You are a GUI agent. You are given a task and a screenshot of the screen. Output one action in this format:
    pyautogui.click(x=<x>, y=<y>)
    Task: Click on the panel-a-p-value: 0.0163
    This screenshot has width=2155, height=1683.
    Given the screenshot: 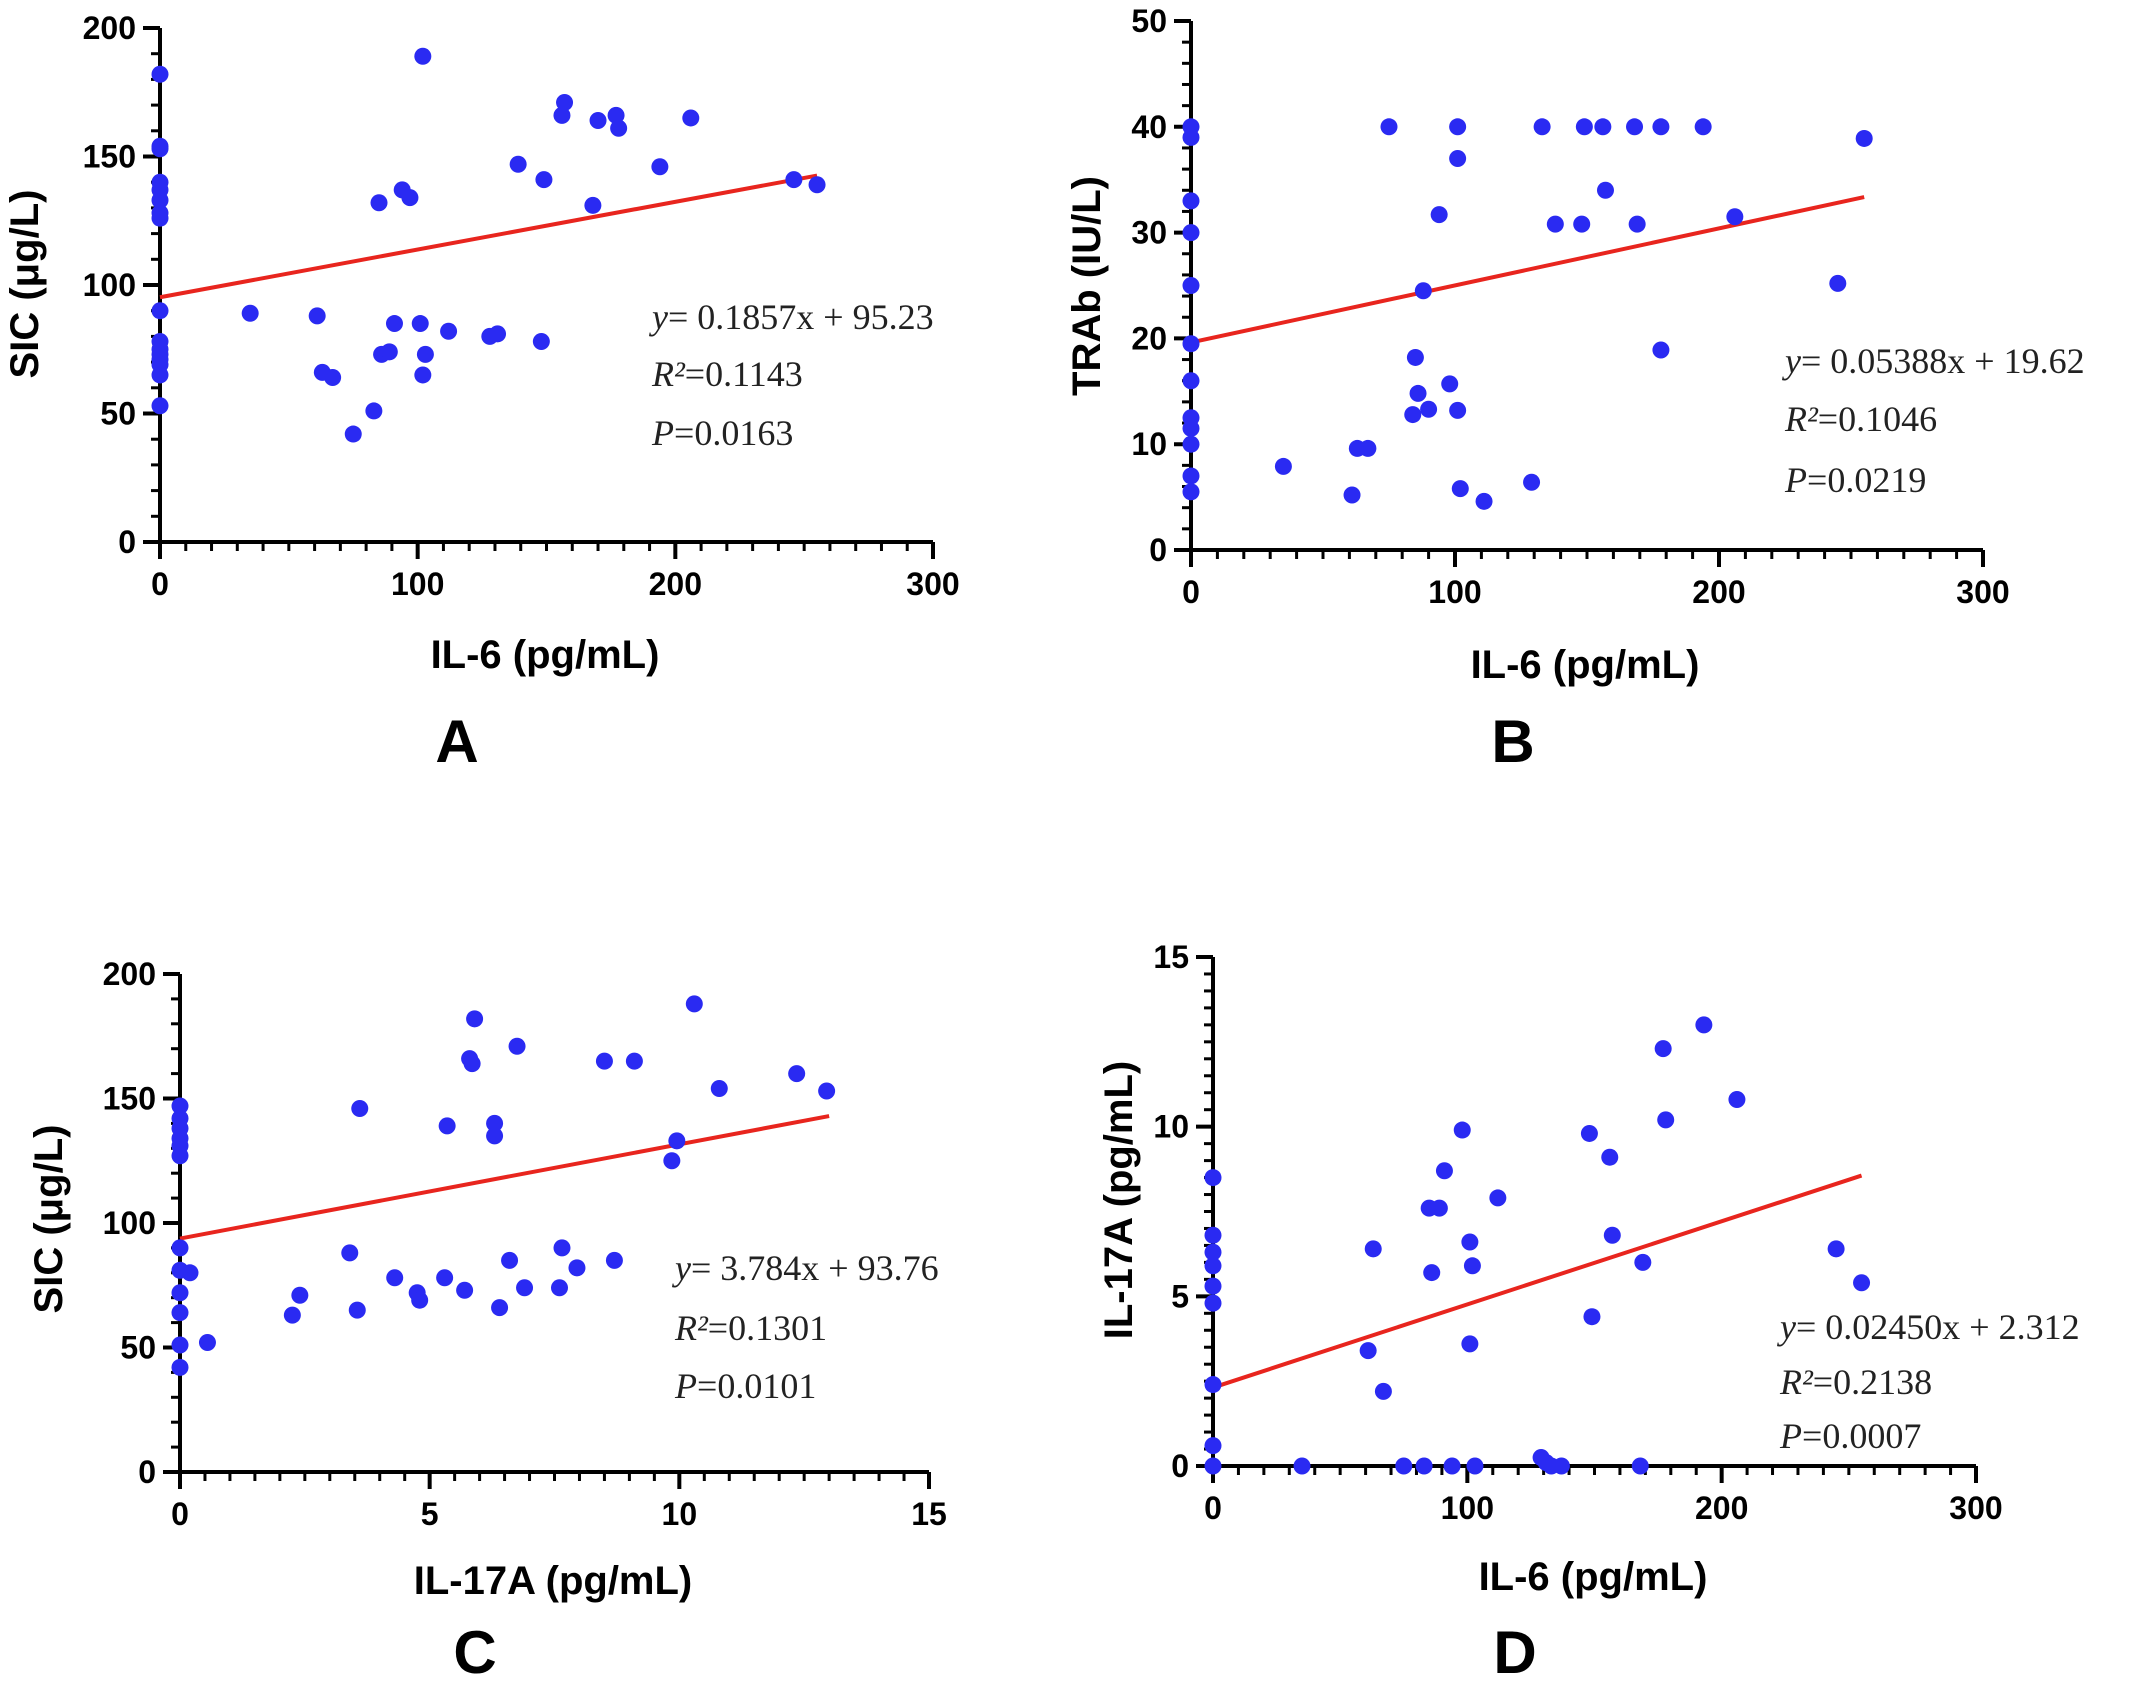 What is the action you would take?
    pyautogui.click(x=743, y=433)
    